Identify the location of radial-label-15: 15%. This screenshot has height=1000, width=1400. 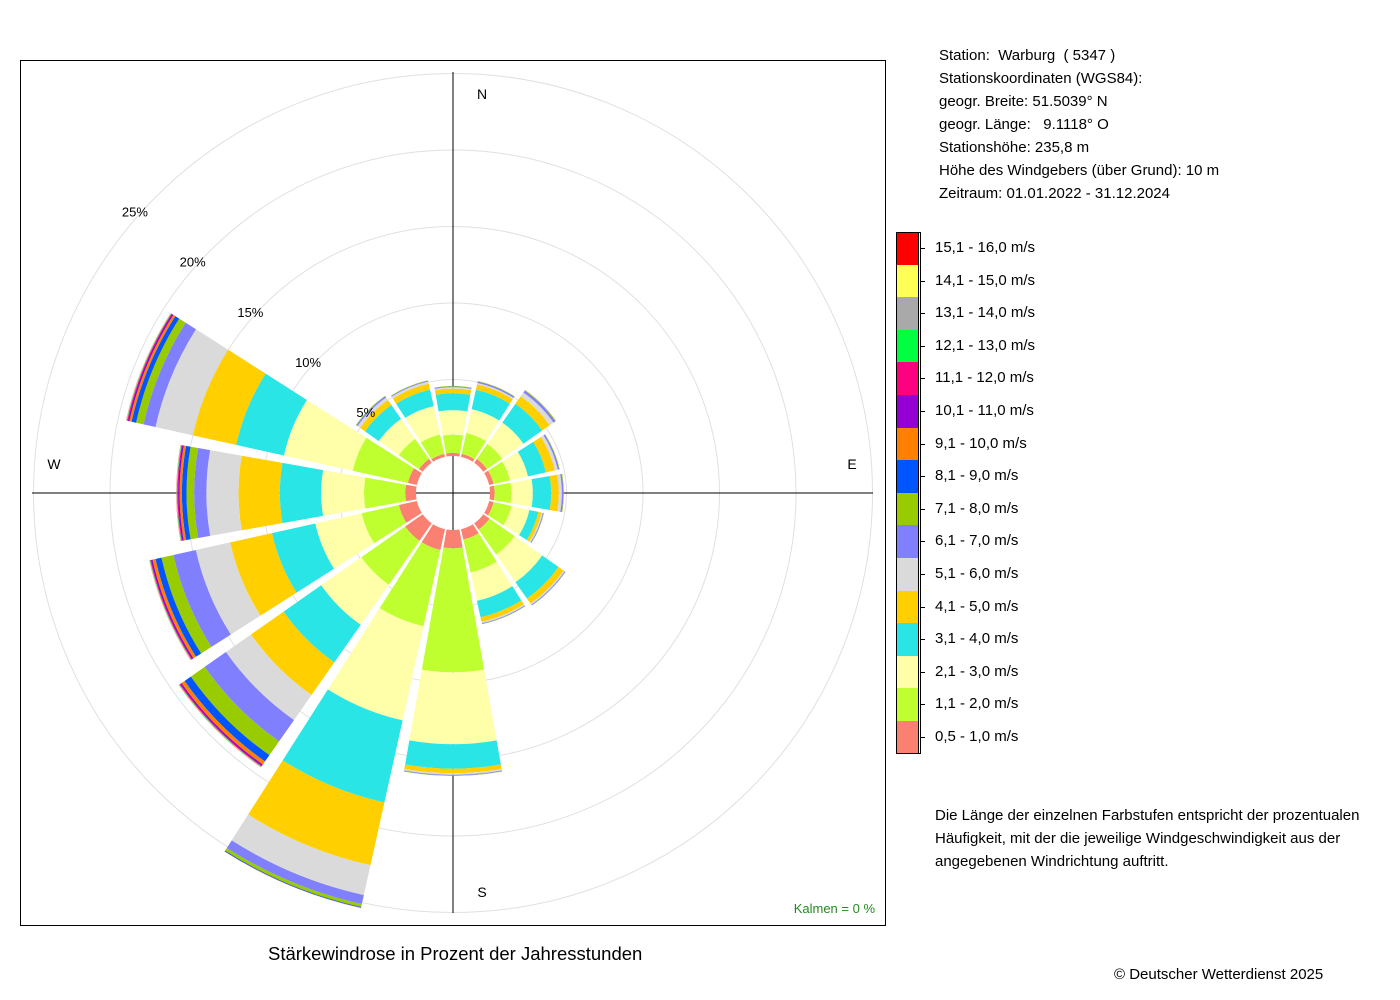
(250, 312).